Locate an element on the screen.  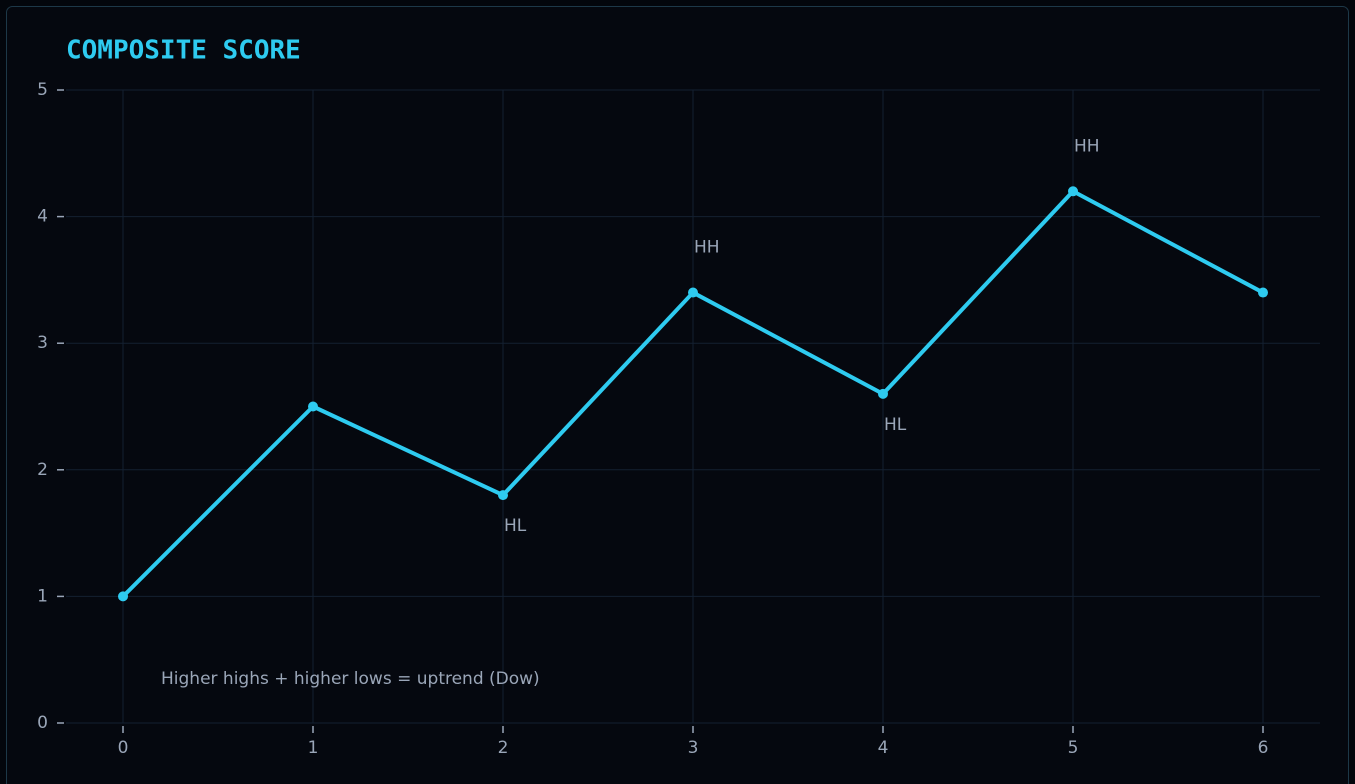
y-tick-label: 2 is located at coordinates (42, 470).